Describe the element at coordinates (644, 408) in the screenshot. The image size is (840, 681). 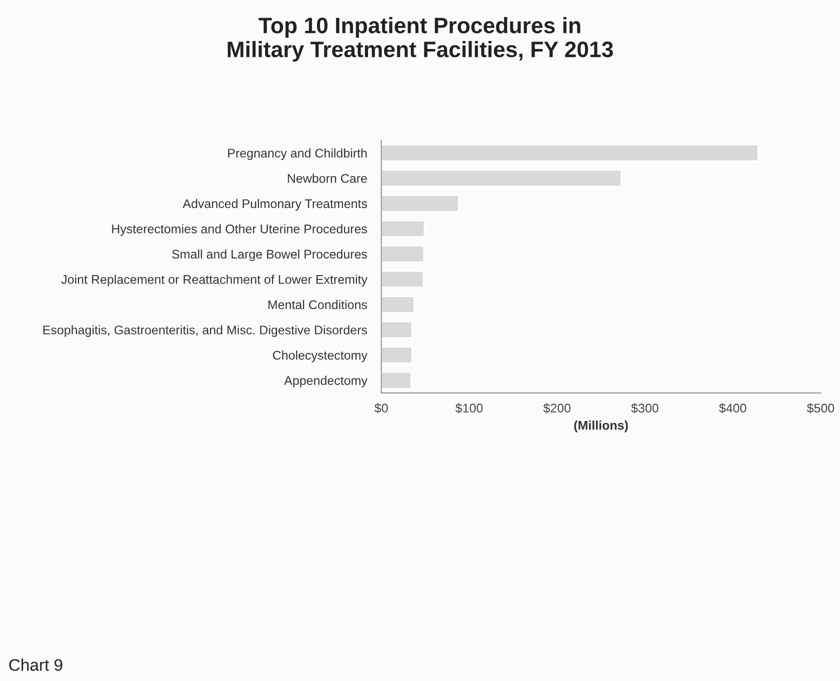
I see `x-tick-label: $300` at that location.